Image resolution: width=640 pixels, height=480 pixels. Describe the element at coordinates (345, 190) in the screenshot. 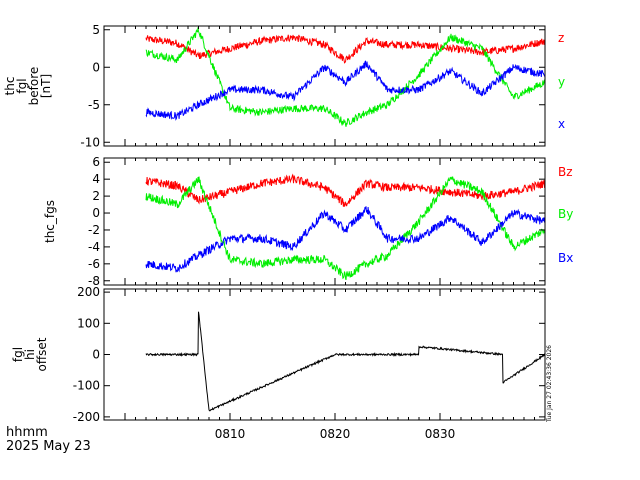

I see `series-line-bz` at that location.